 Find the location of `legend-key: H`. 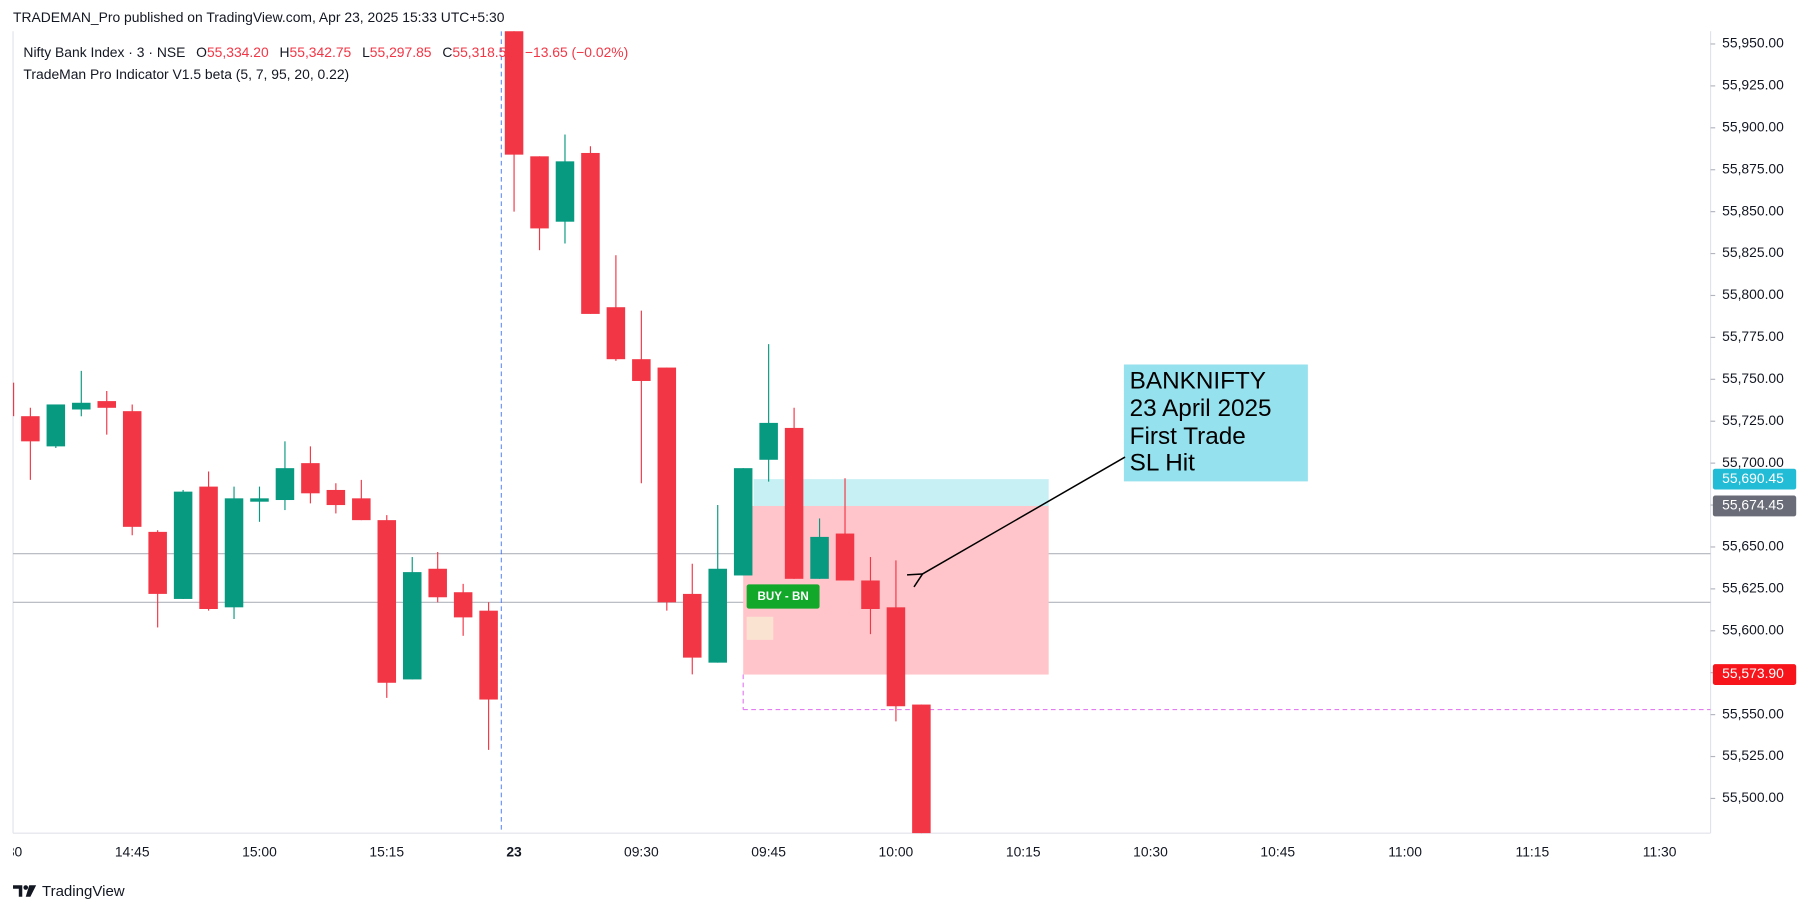

legend-key: H is located at coordinates (285, 52).